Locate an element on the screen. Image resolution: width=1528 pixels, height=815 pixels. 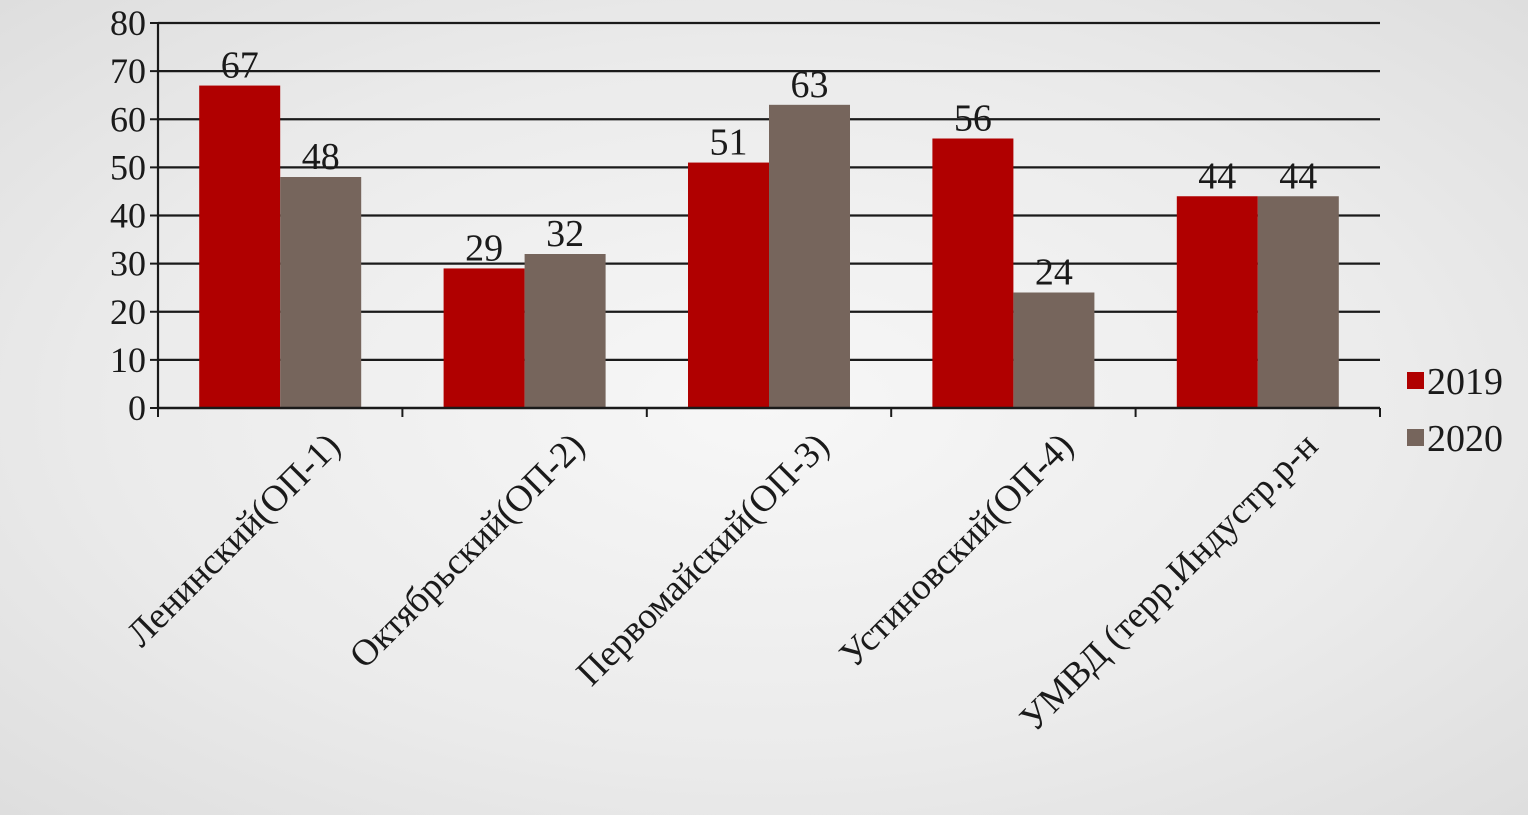
y-tick-label: 40 is located at coordinates (128, 216).